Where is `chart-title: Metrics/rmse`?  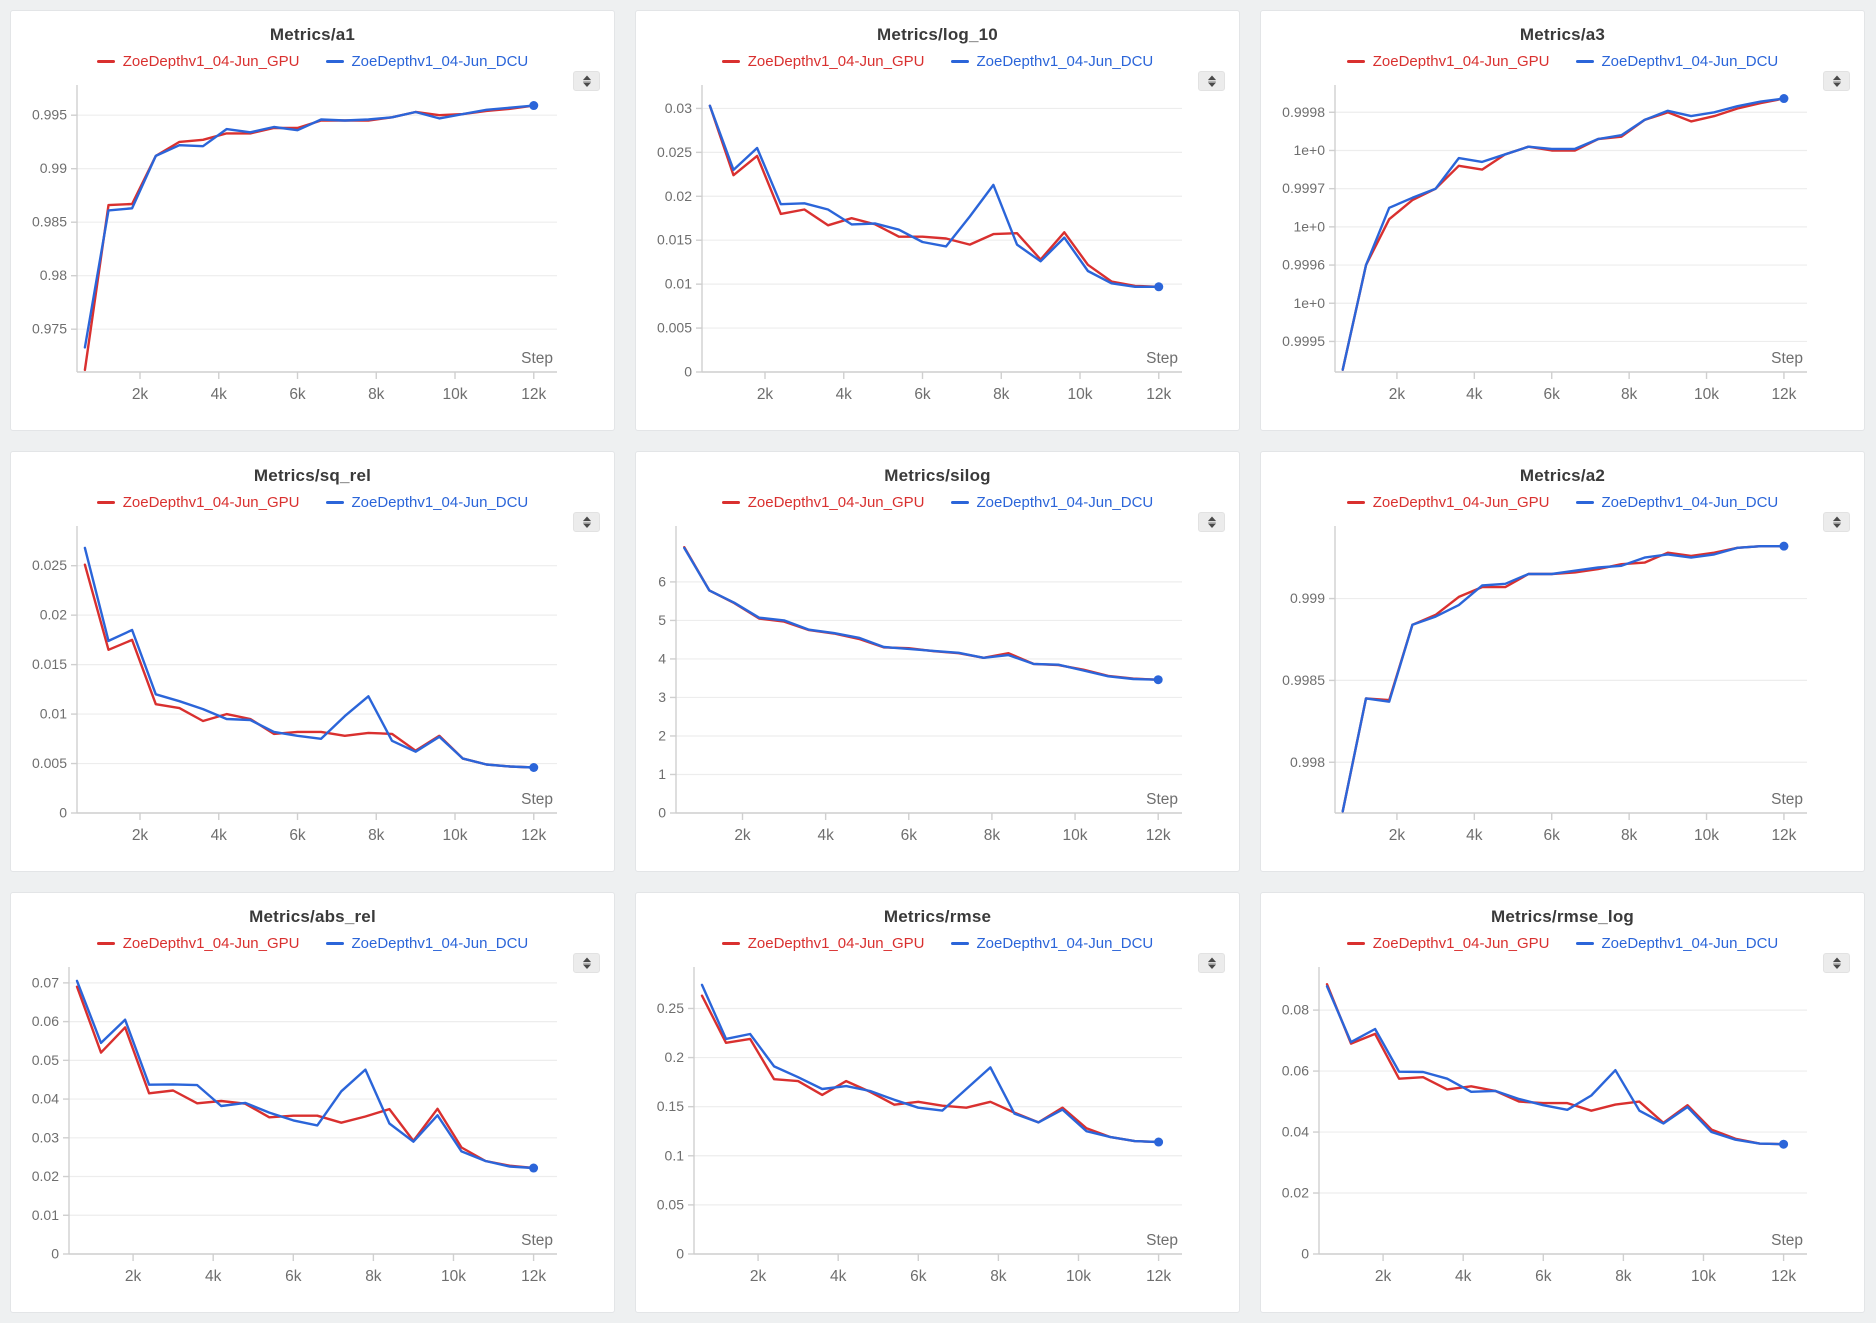 chart-title: Metrics/rmse is located at coordinates (937, 916).